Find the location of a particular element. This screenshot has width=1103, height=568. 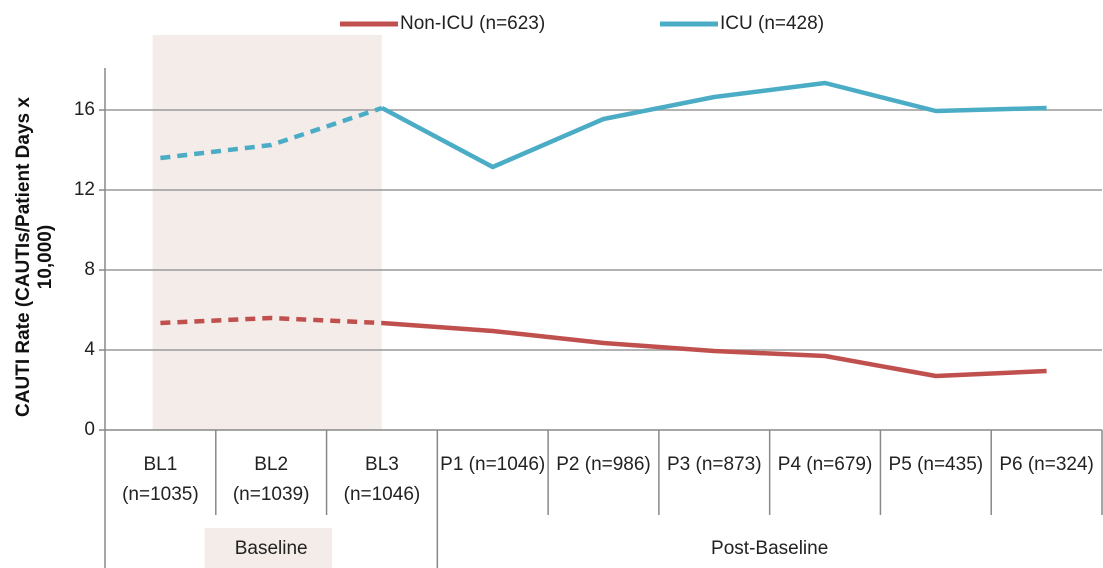

legend-label: Non-ICU (n=623) is located at coordinates (472, 23).